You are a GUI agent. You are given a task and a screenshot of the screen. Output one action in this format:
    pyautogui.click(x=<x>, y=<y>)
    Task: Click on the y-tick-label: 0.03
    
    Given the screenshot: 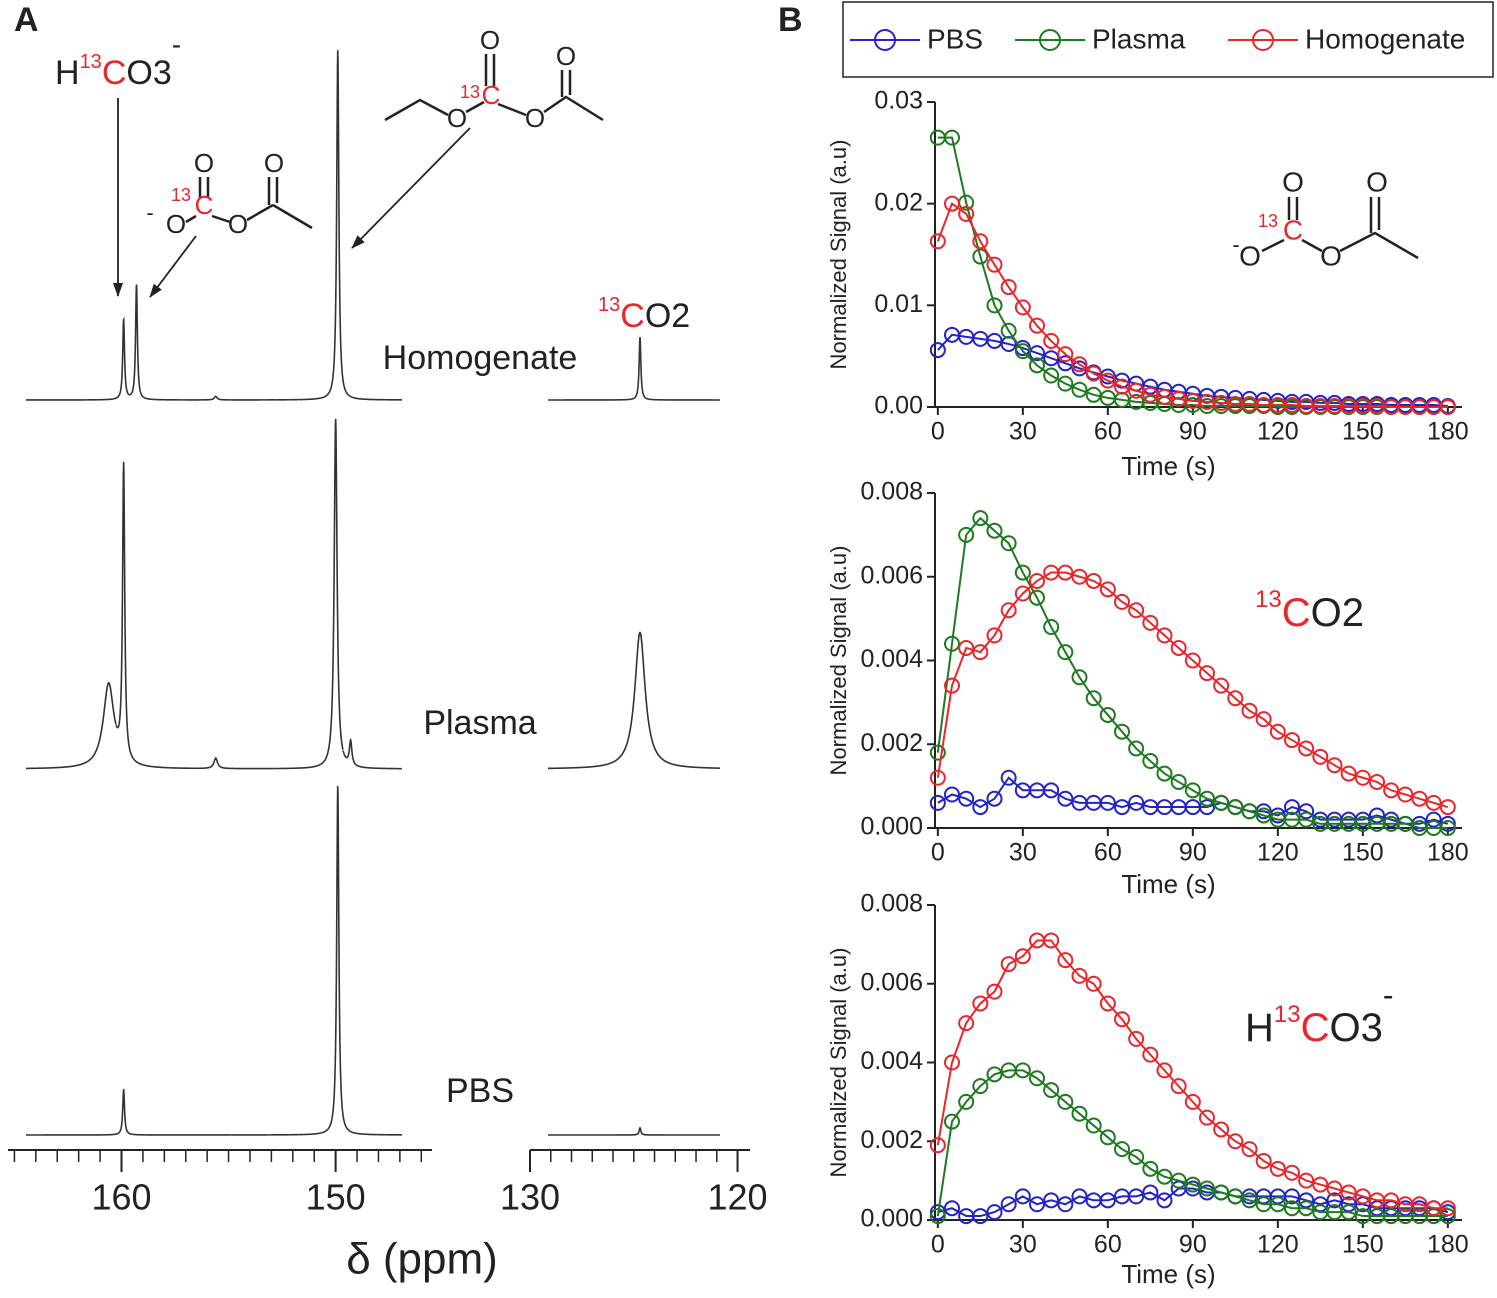 What is the action you would take?
    pyautogui.click(x=898, y=101)
    